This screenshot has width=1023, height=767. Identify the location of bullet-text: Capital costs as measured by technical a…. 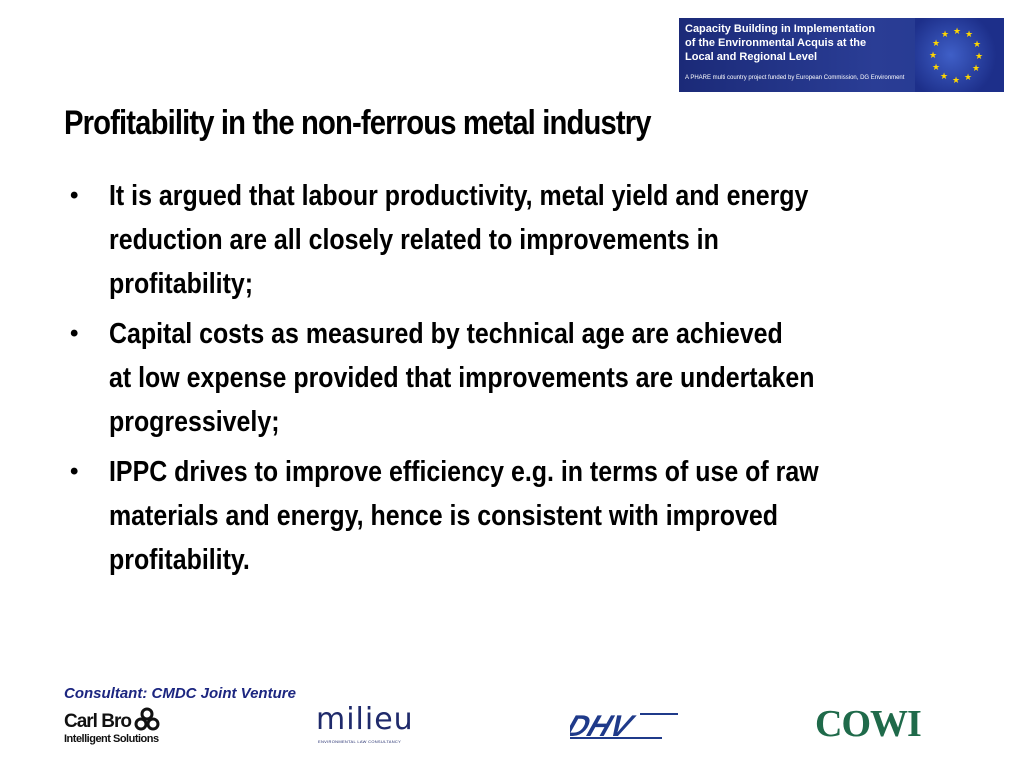
(534, 378).